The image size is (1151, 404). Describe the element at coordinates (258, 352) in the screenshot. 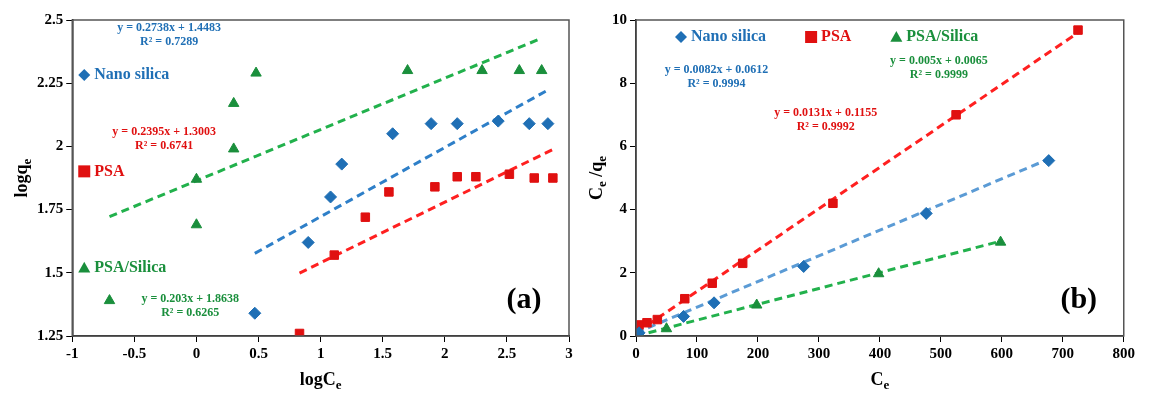

I see `x-tick-label: 0.5` at that location.